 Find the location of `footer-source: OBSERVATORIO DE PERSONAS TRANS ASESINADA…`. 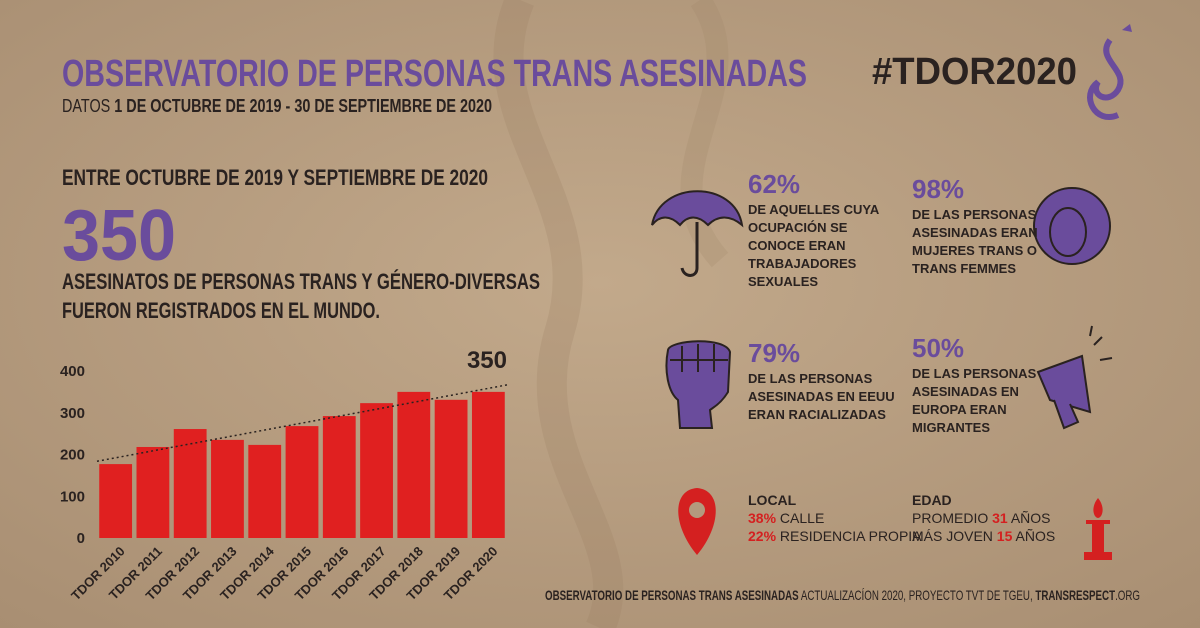

footer-source: OBSERVATORIO DE PERSONAS TRANS ASESINADA… is located at coordinates (672, 595).